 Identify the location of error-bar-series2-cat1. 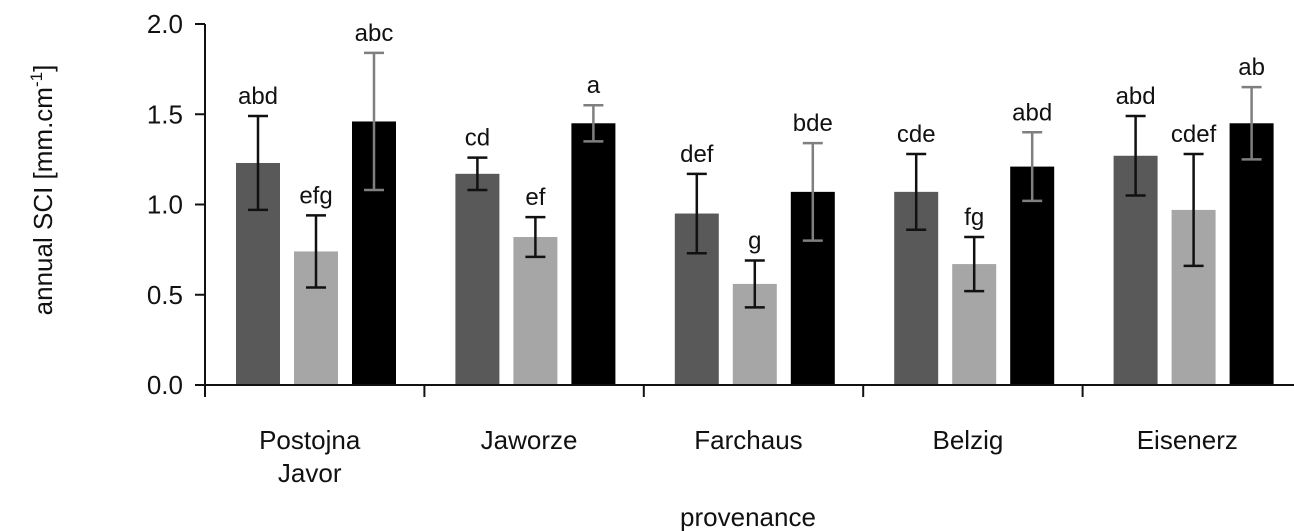
(316, 251).